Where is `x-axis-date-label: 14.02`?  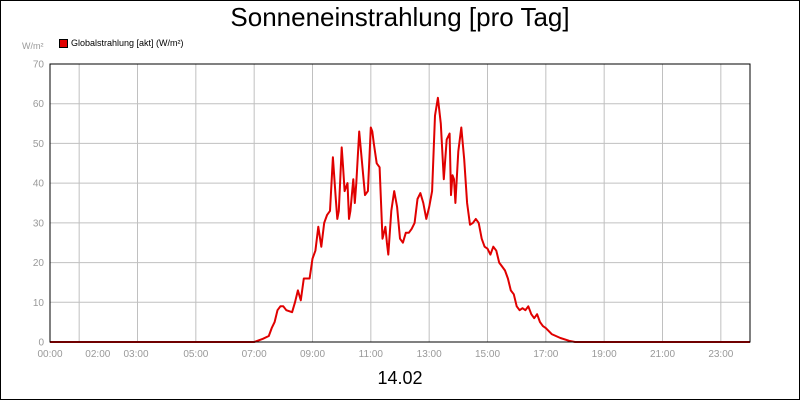 x-axis-date-label: 14.02 is located at coordinates (400, 378).